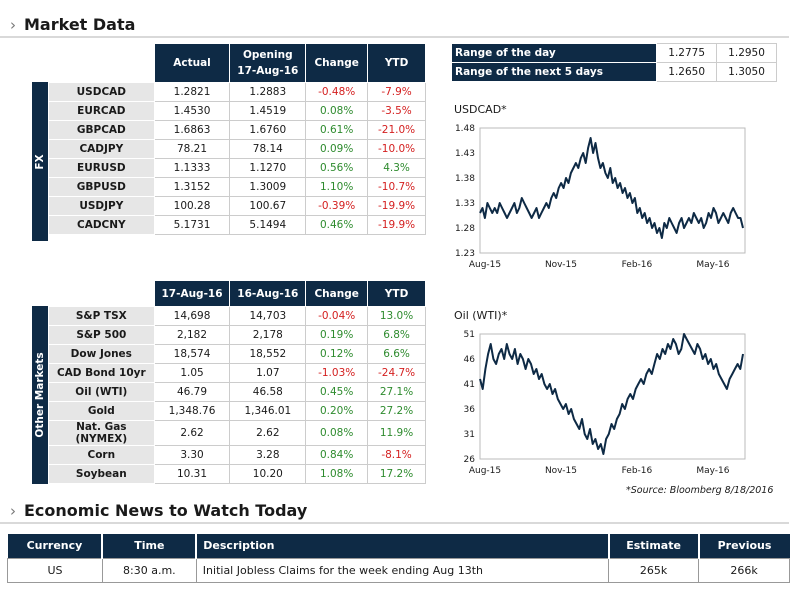 Image resolution: width=795 pixels, height=593 pixels. I want to click on fx-instrument-name: USDJPY, so click(101, 206).